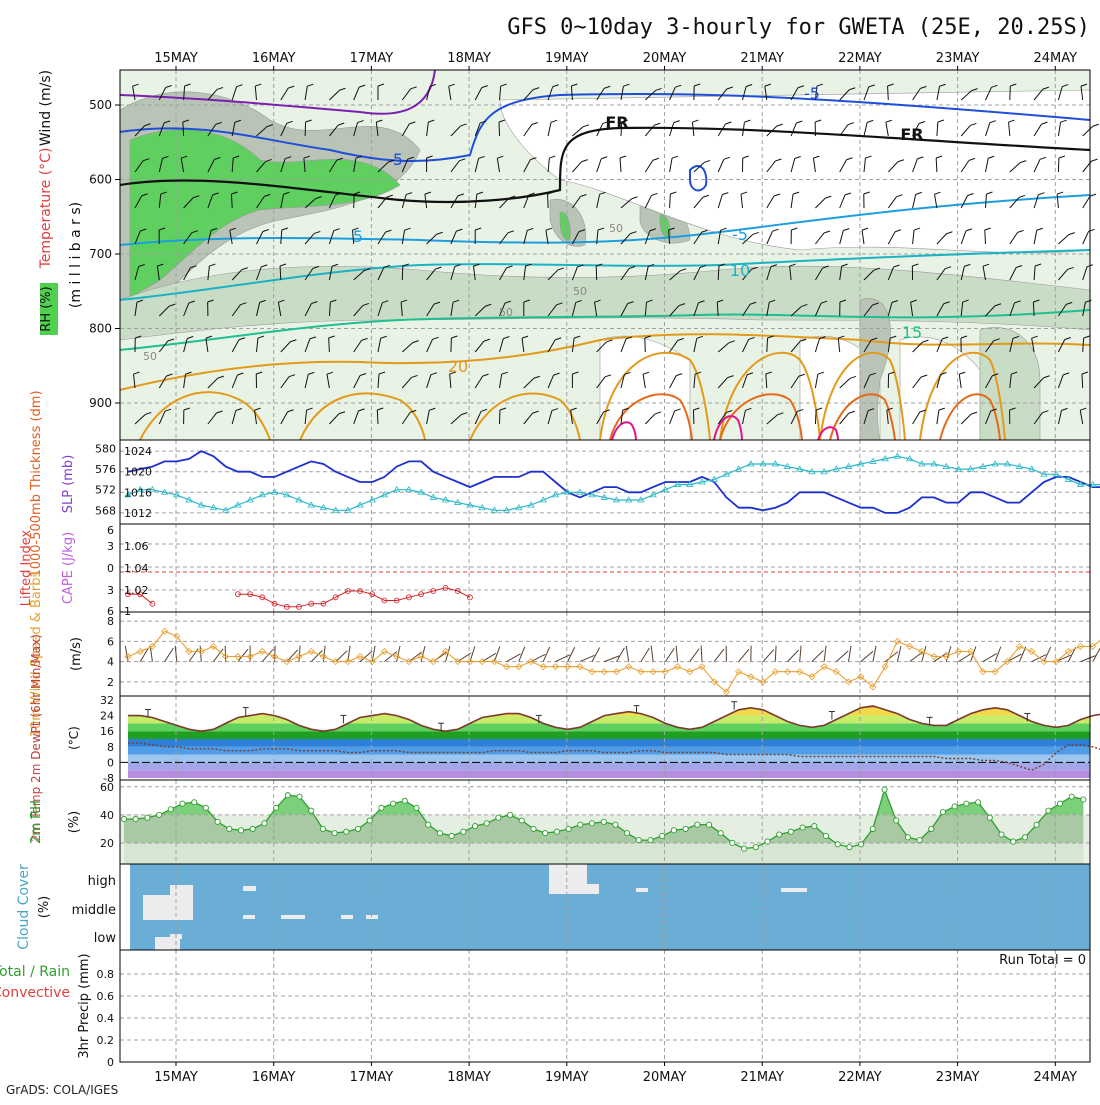 The image size is (1100, 1105). Describe the element at coordinates (105, 490) in the screenshot. I see `thickness-tick-label: 572` at that location.